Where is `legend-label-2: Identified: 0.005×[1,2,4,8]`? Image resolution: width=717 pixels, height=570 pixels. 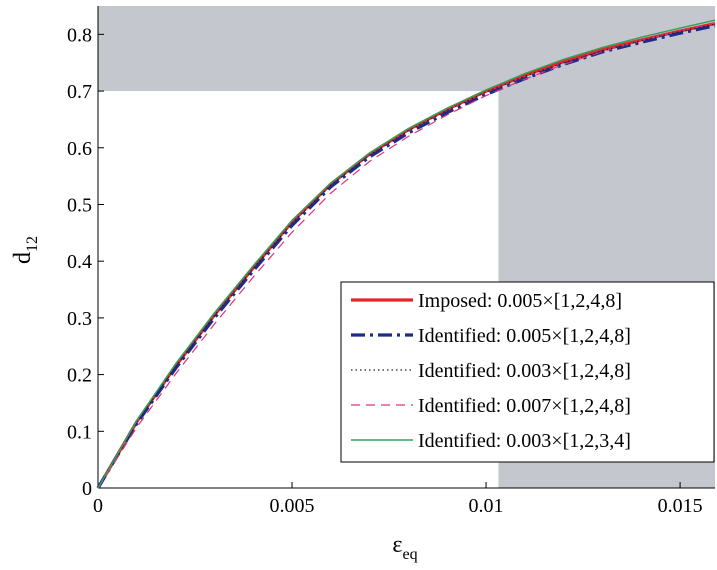 legend-label-2: Identified: 0.005×[1,2,4,8] is located at coordinates (524, 336).